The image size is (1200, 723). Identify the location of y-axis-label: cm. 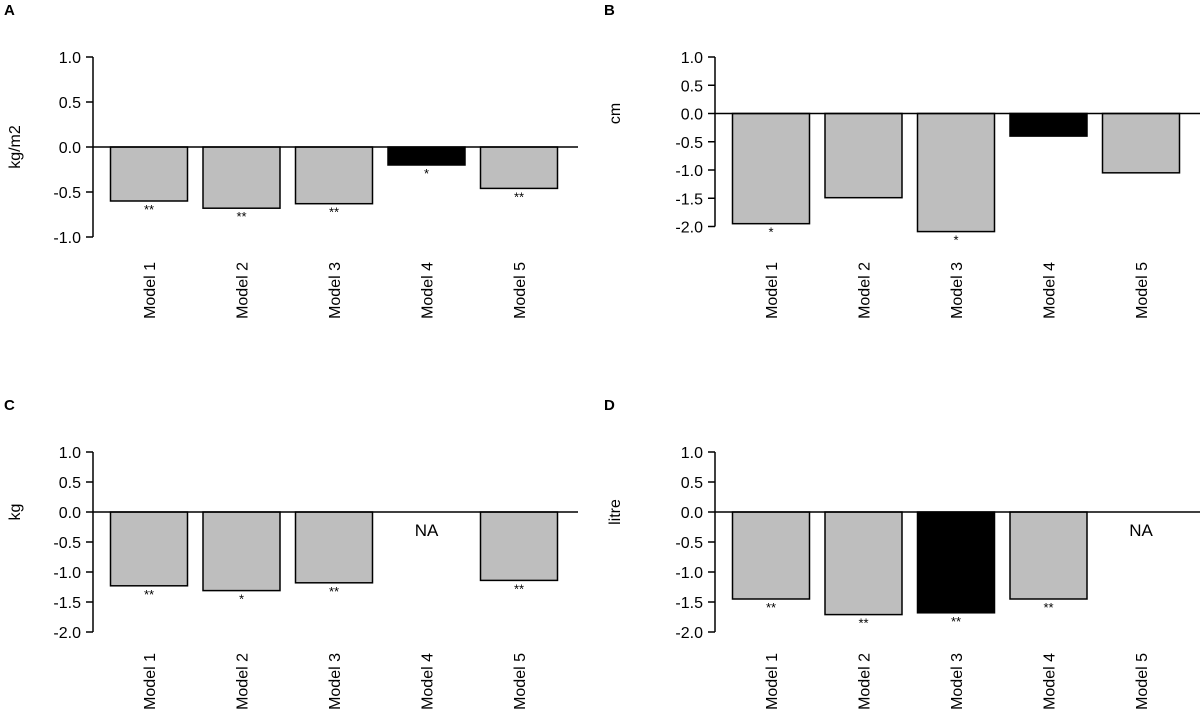
(615, 113).